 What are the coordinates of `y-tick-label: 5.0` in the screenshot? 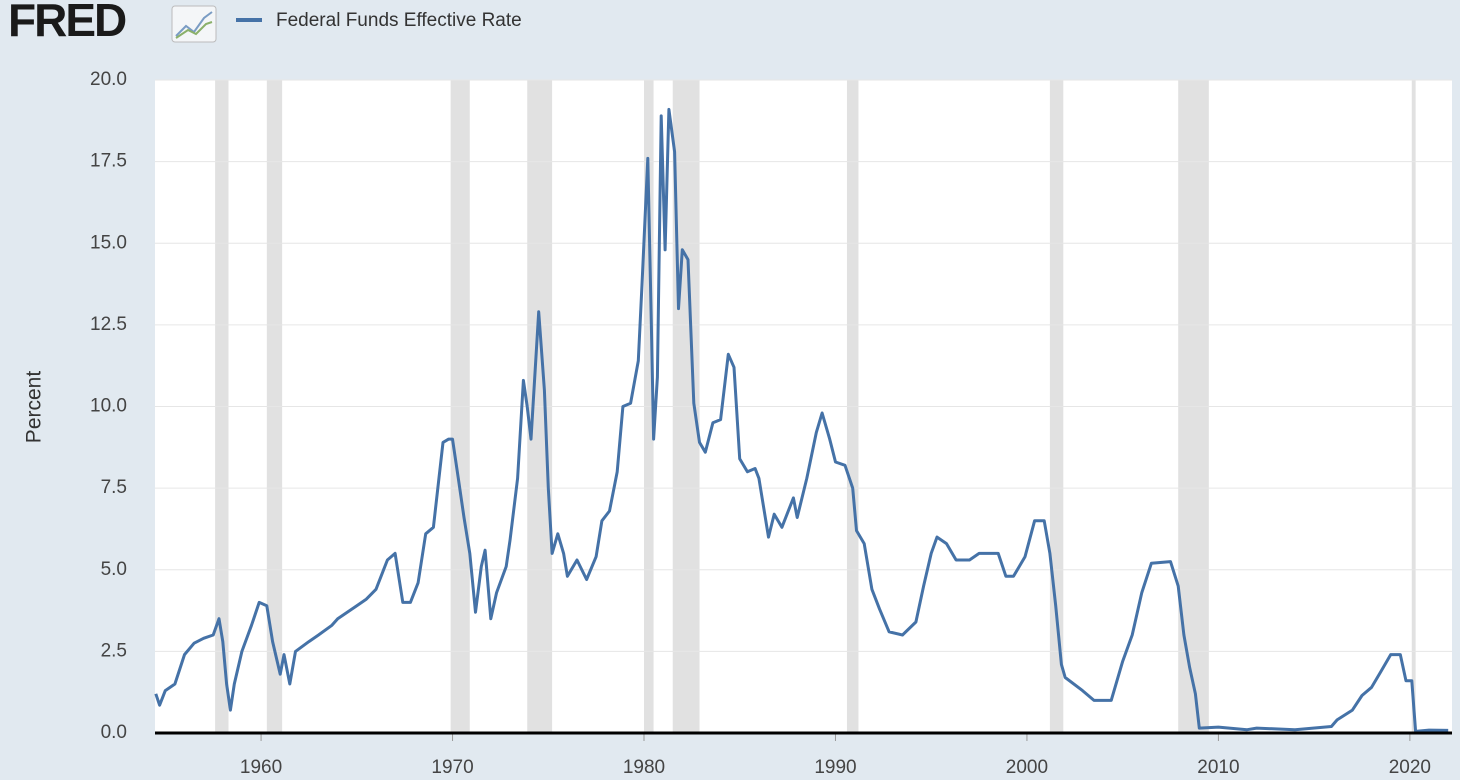 It's located at (114, 569).